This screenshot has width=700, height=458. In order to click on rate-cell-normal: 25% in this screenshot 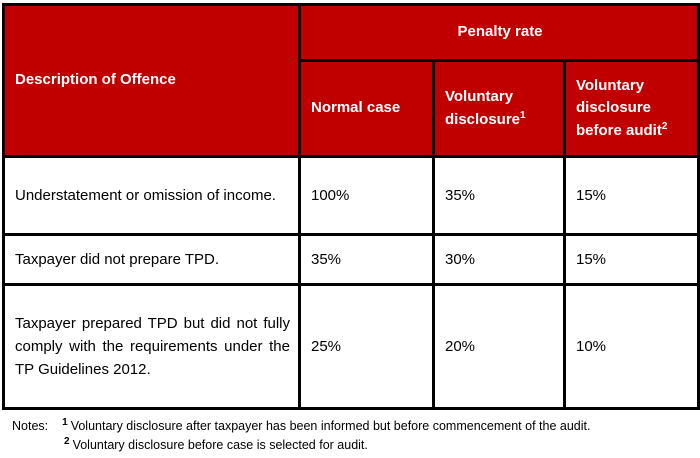, I will do `click(366, 346)`.